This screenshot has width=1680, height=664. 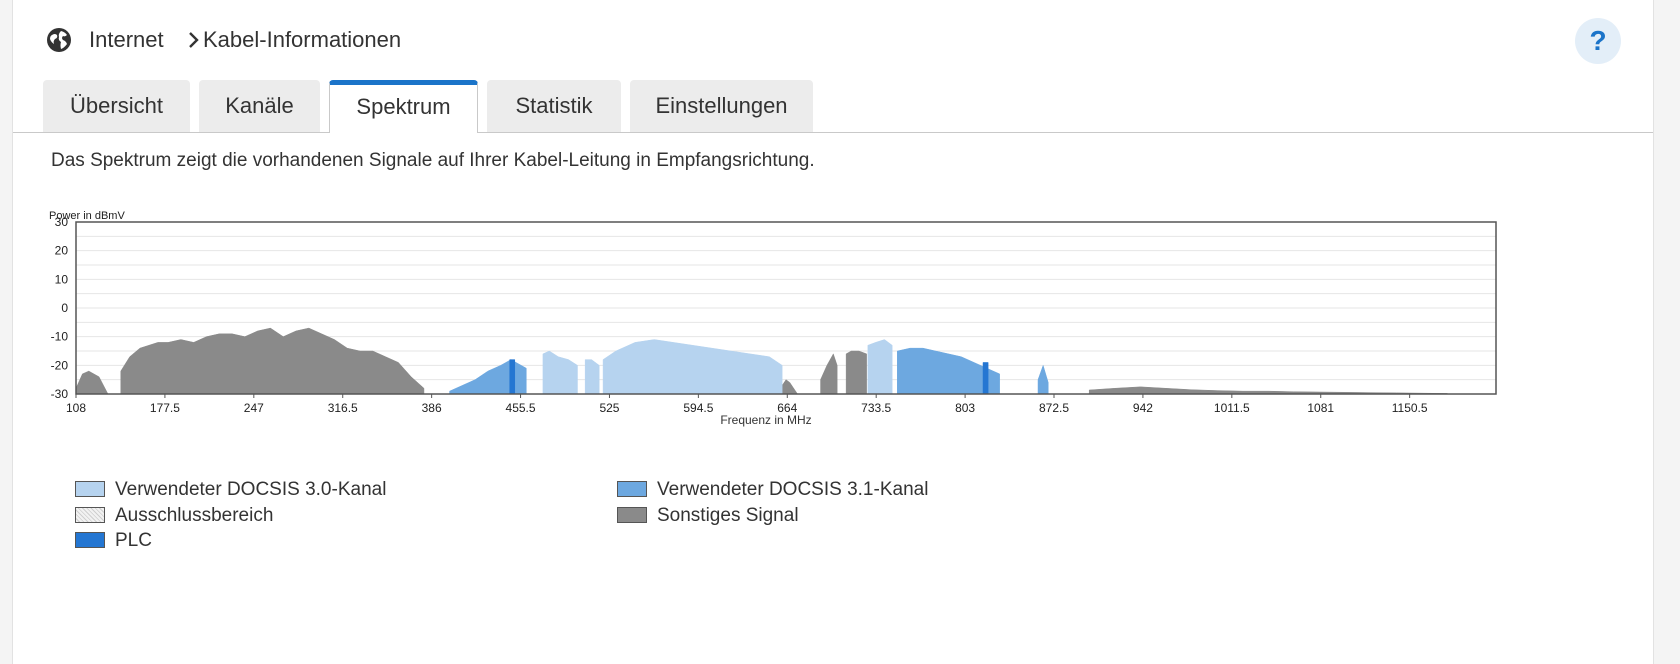 What do you see at coordinates (259, 106) in the screenshot?
I see `tab-kanaele: Kanäle` at bounding box center [259, 106].